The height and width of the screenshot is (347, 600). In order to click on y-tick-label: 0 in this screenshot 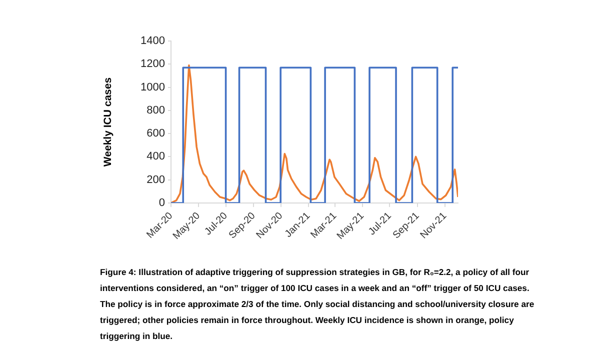, I will do `click(161, 203)`.